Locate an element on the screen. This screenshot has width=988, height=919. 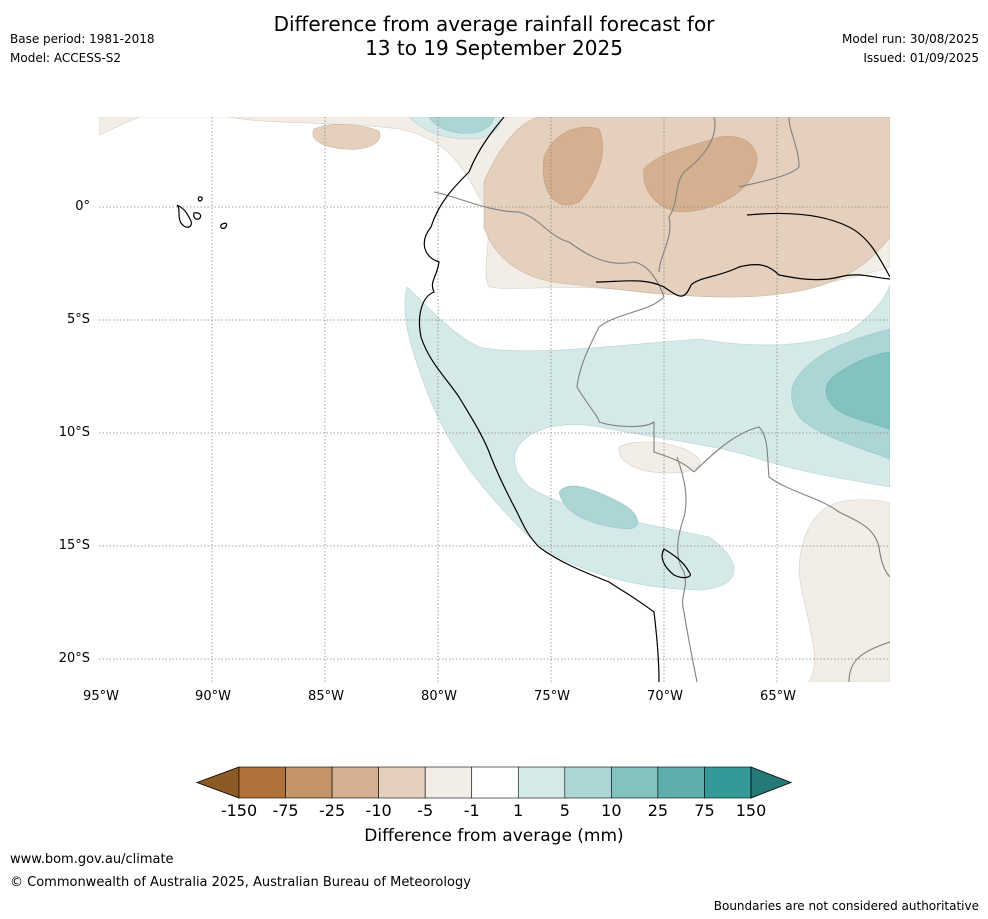
meta-right: Model run: 30/08/2025 Issued: 01/09/2025 is located at coordinates (910, 49).